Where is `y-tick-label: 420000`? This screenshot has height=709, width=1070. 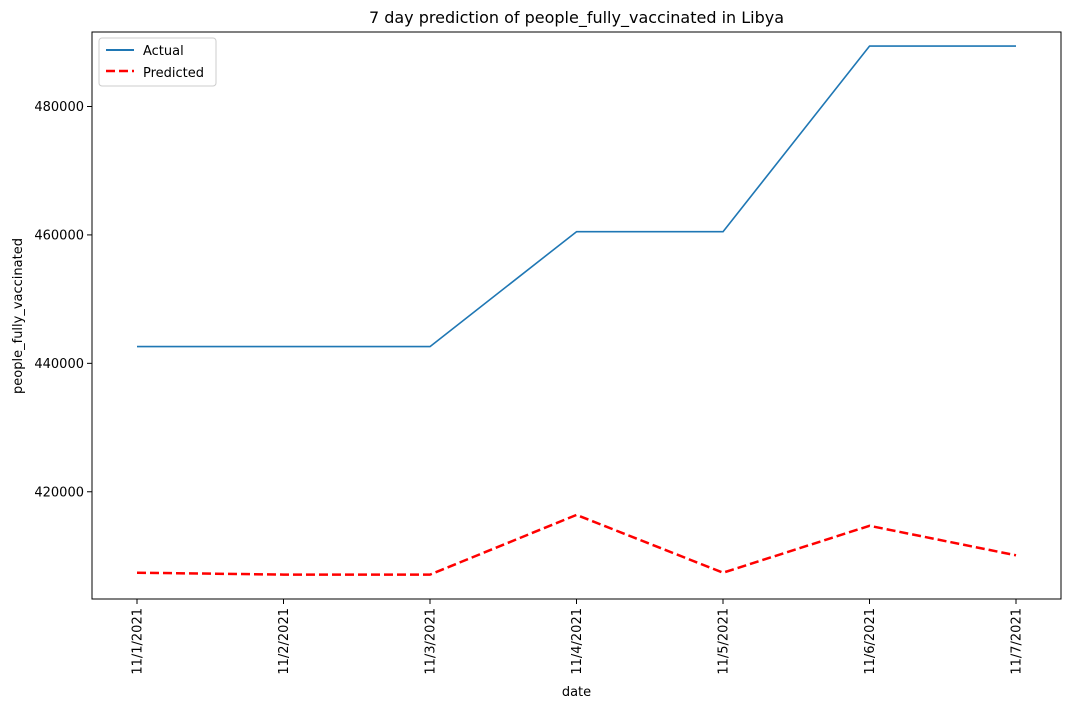 y-tick-label: 420000 is located at coordinates (59, 492).